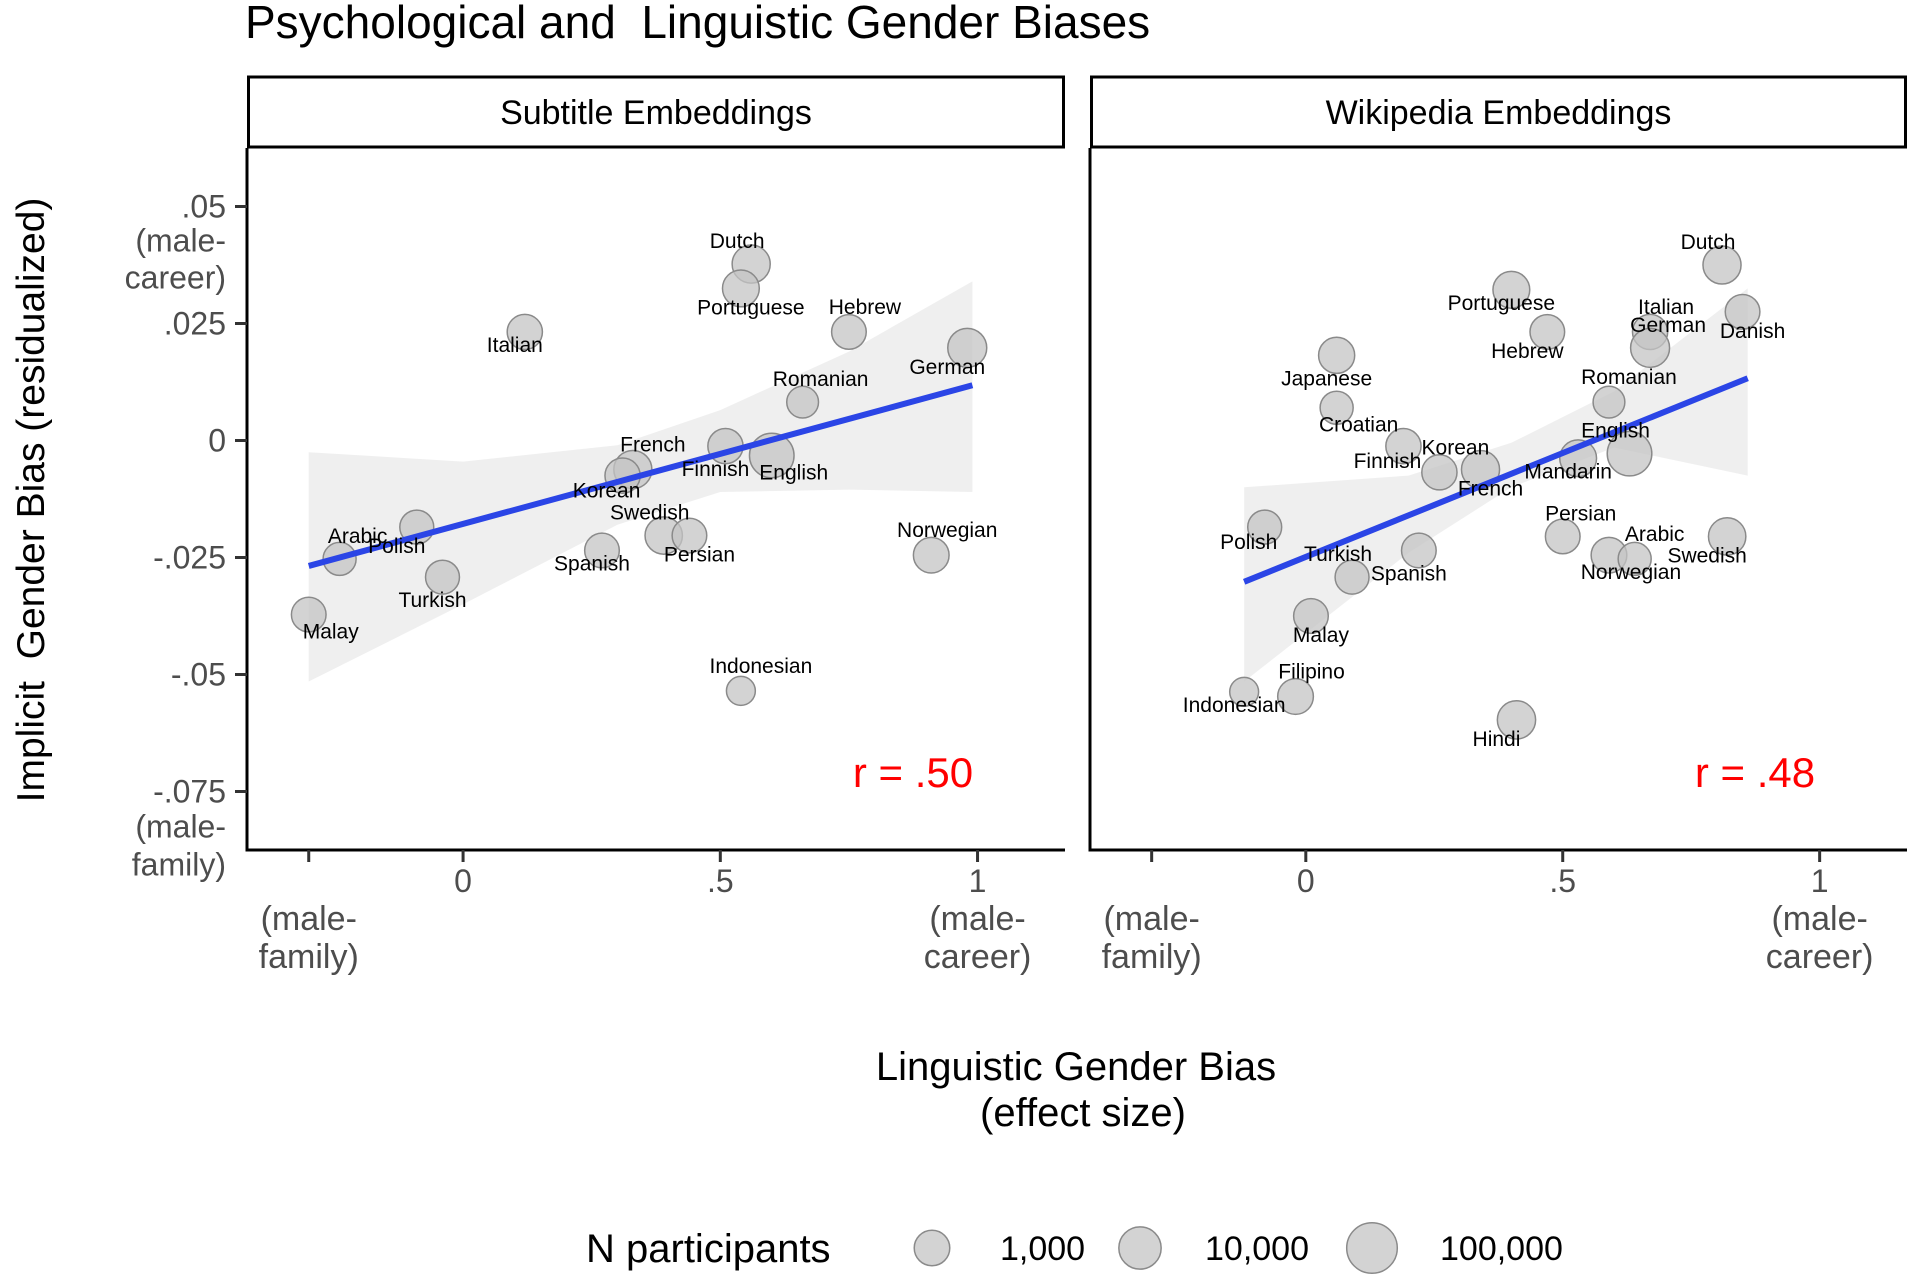 This screenshot has height=1276, width=1907. What do you see at coordinates (189, 558) in the screenshot?
I see `y-tick-label: -.025` at bounding box center [189, 558].